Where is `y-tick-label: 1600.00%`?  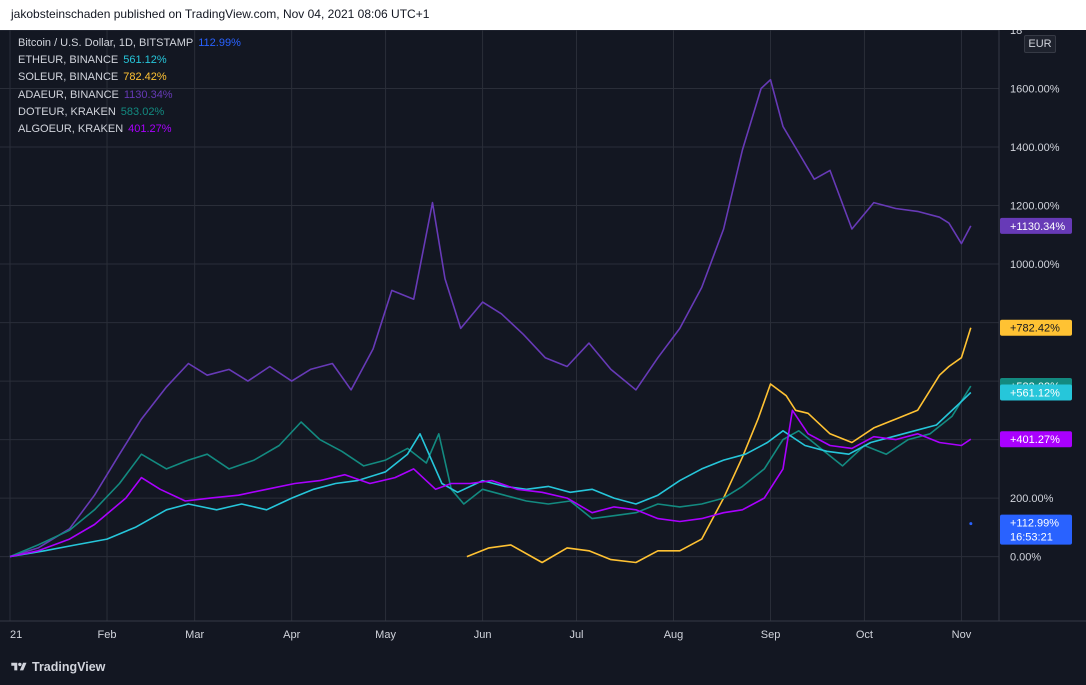
y-tick-label: 1600.00% is located at coordinates (1035, 90).